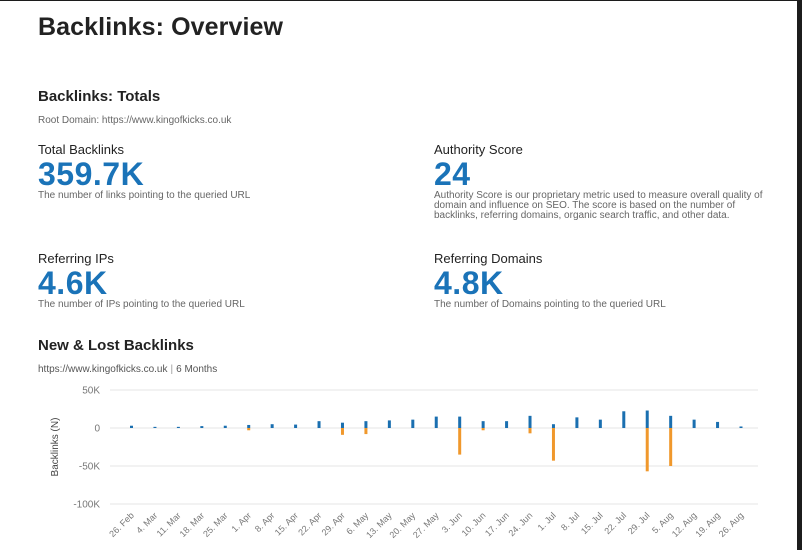 Image resolution: width=802 pixels, height=550 pixels. Describe the element at coordinates (547, 521) in the screenshot. I see `x-tick-label: 1. Jul` at that location.